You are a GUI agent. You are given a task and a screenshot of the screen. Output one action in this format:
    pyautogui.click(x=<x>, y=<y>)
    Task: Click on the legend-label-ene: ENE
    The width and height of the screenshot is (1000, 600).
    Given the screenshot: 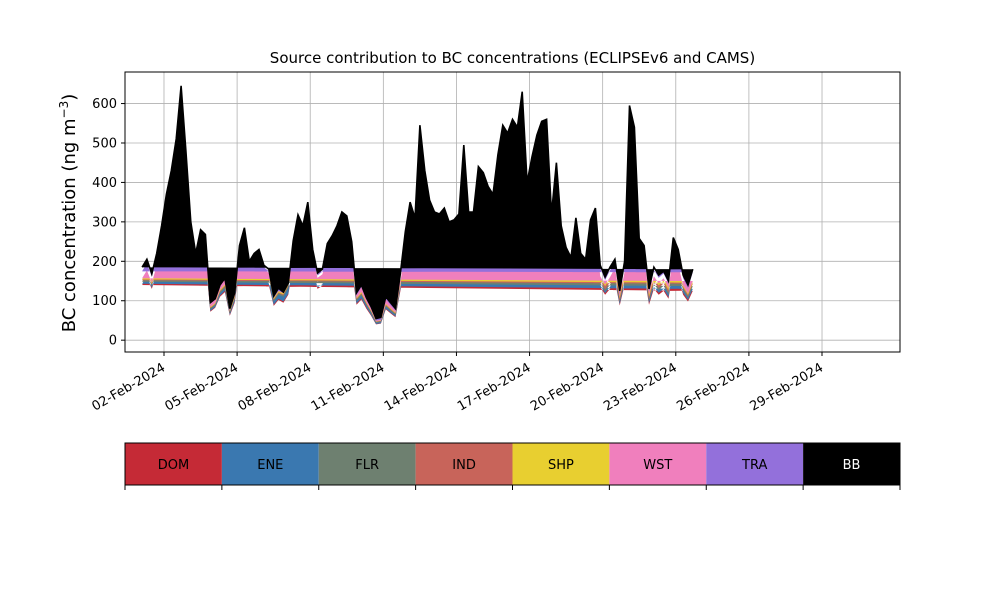 What is the action you would take?
    pyautogui.click(x=270, y=465)
    